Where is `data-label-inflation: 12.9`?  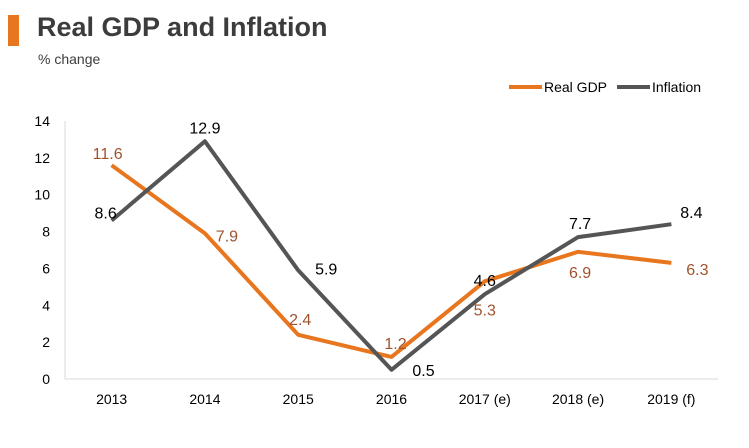
data-label-inflation: 12.9 is located at coordinates (204, 128).